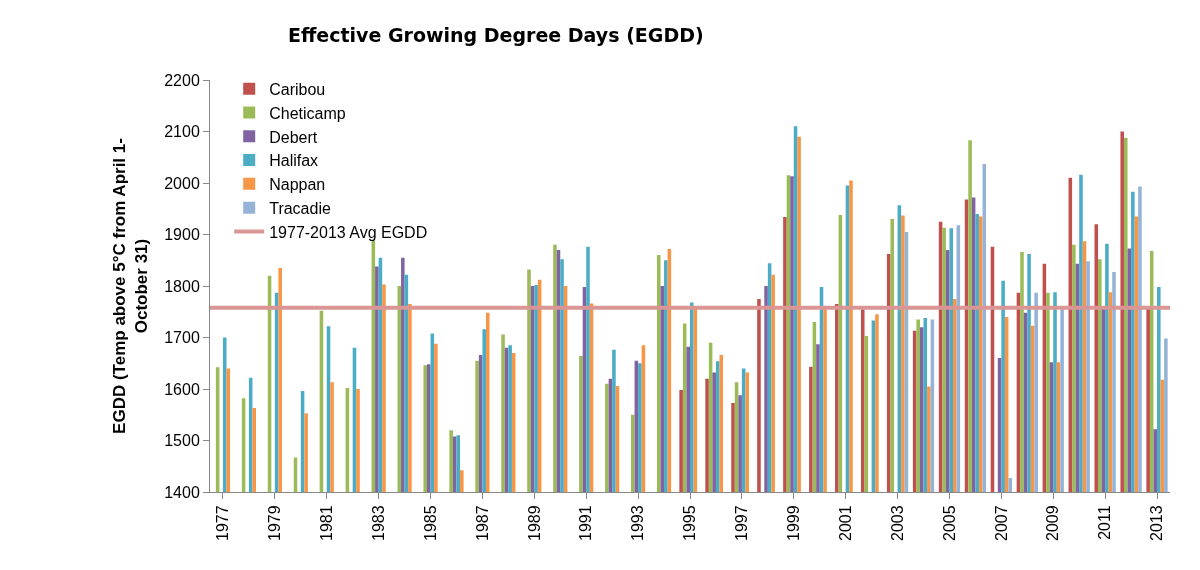  I want to click on x-tick-label: 2011, so click(1105, 522).